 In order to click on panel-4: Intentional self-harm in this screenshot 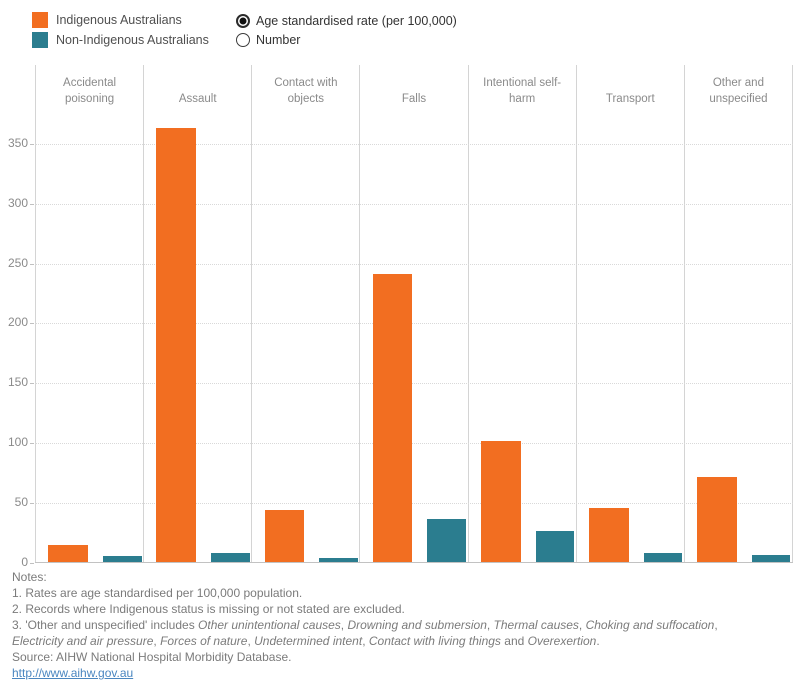, I will do `click(521, 314)`.